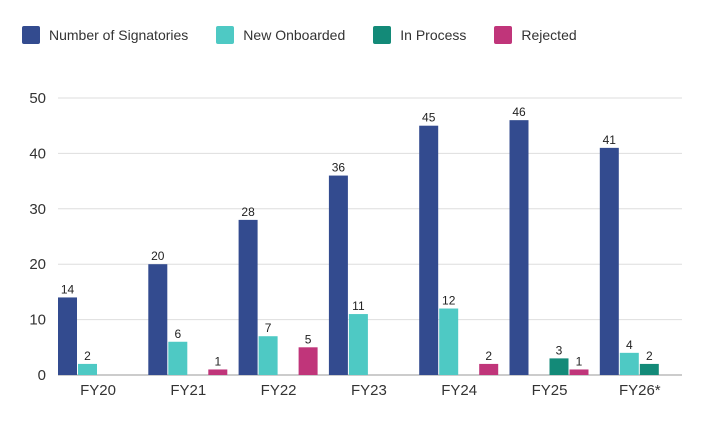  I want to click on data-label: 5, so click(308, 339).